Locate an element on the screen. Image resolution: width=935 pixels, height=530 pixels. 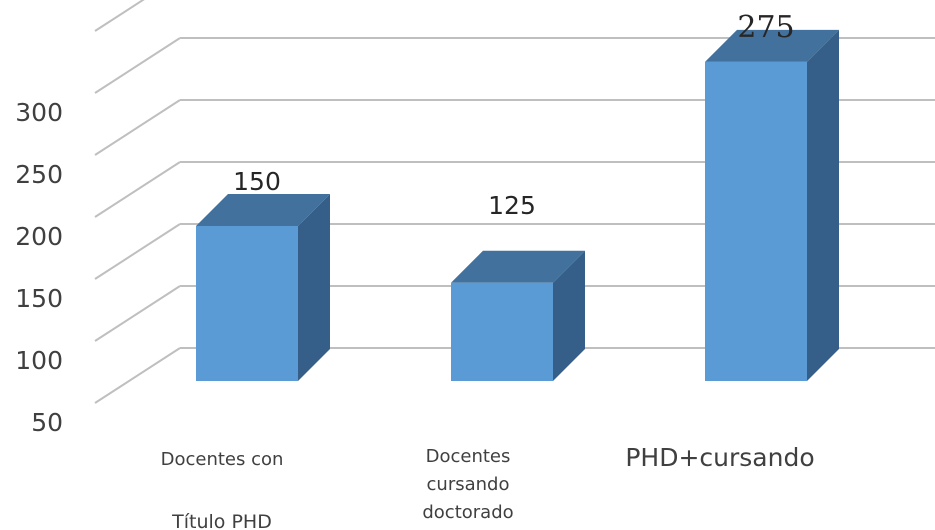
data-label: 275 is located at coordinates (765, 27).